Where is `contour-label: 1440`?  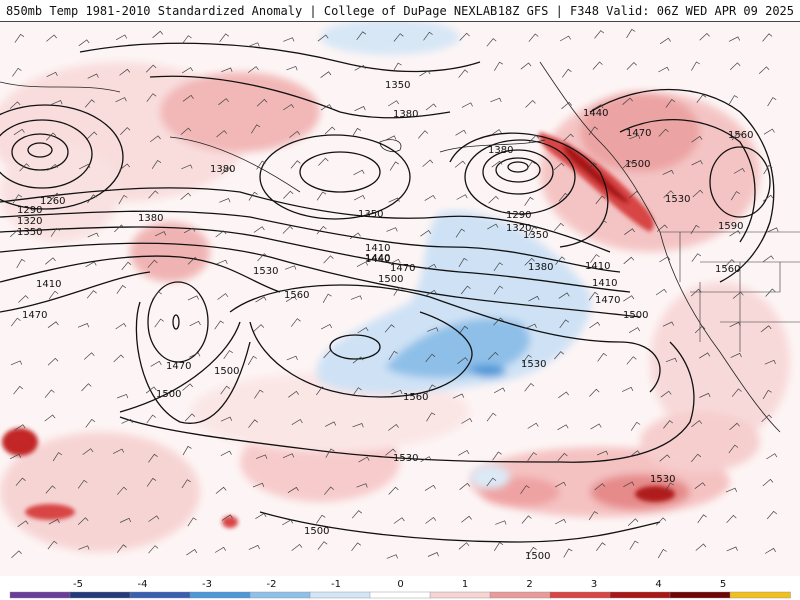 contour-label: 1440 is located at coordinates (377, 258).